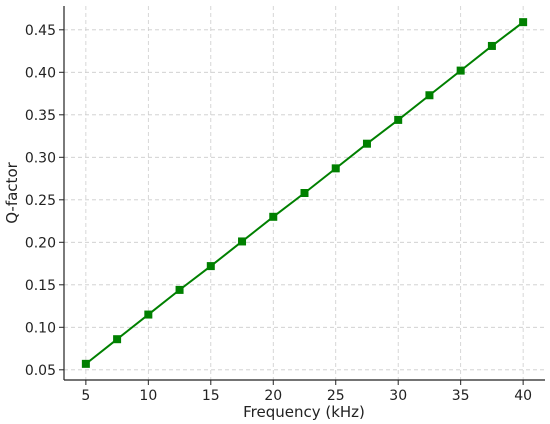 This screenshot has width=550, height=424. I want to click on x-tick-label: 20, so click(273, 396).